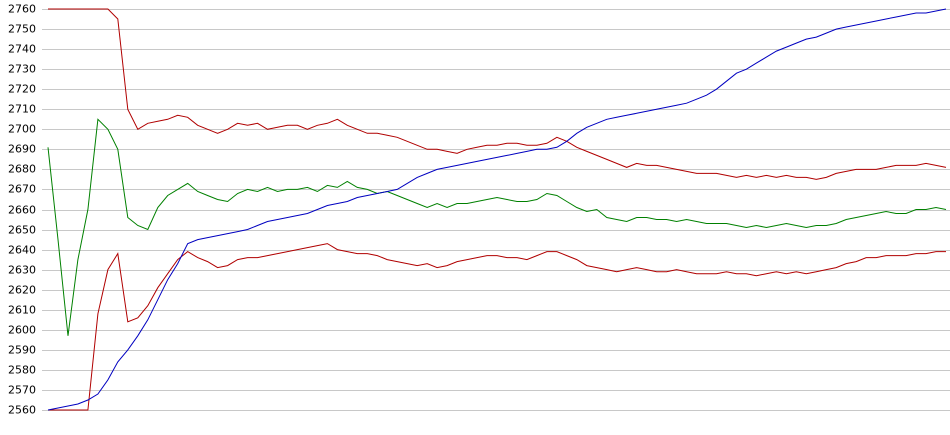 The image size is (950, 435). Describe the element at coordinates (22, 69) in the screenshot. I see `y-tick-label: 2730` at that location.